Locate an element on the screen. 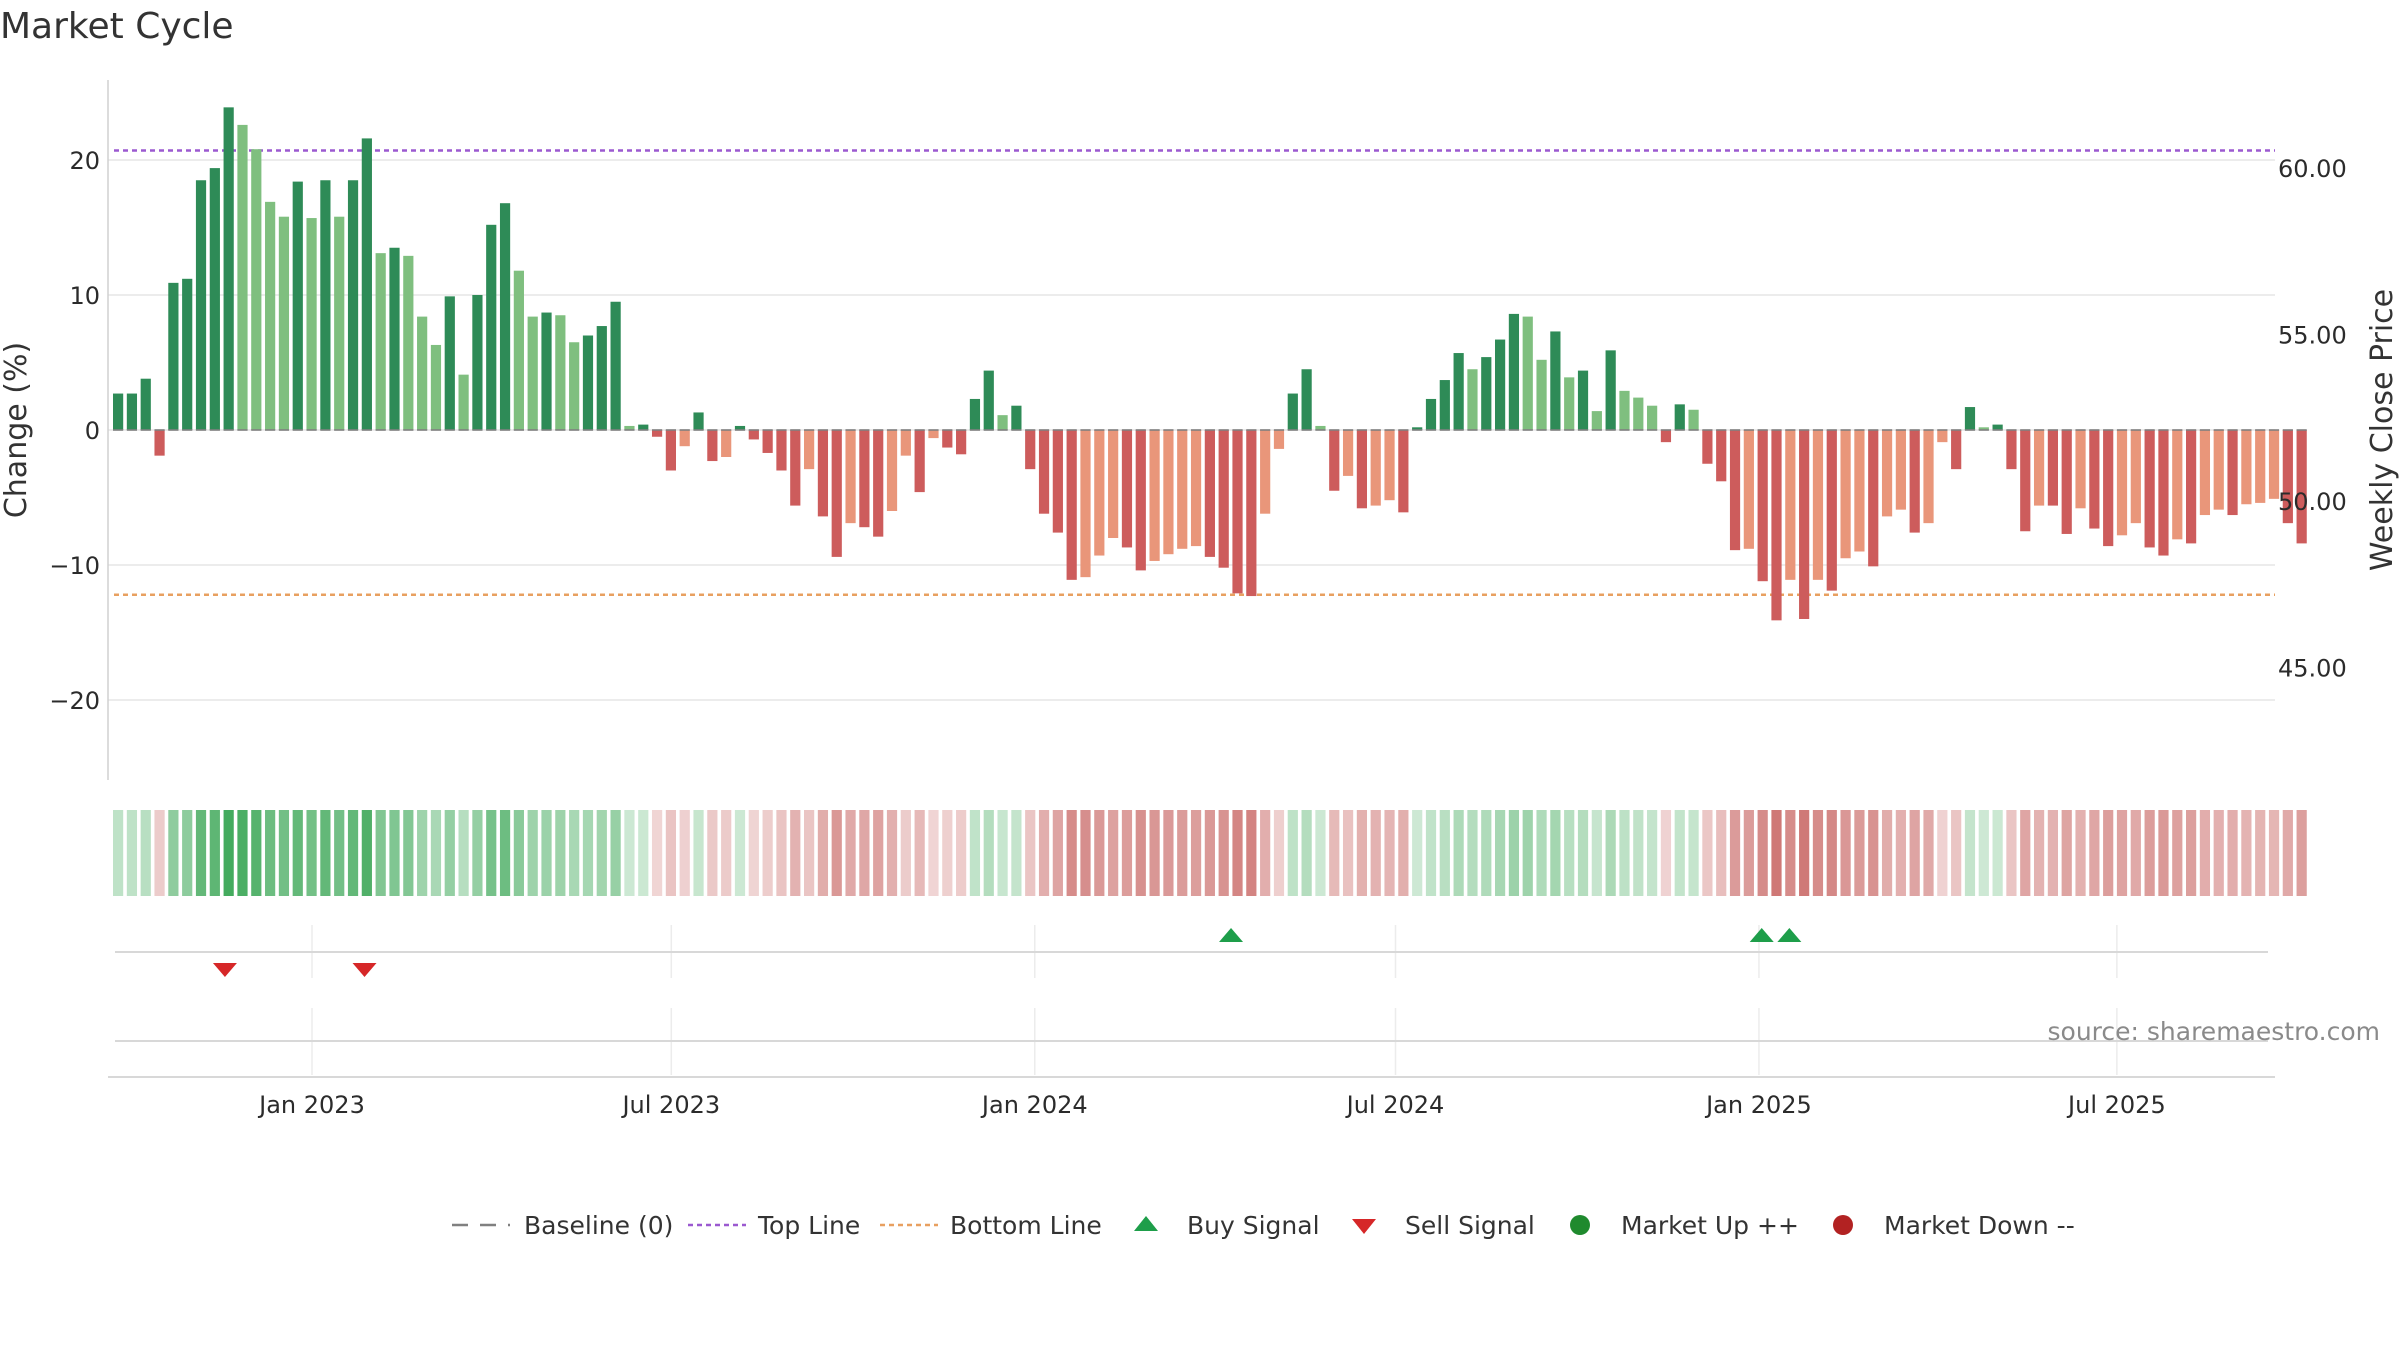 Image resolution: width=2400 pixels, height=1350 pixels. legend-top-line: Top Line is located at coordinates (774, 1225).